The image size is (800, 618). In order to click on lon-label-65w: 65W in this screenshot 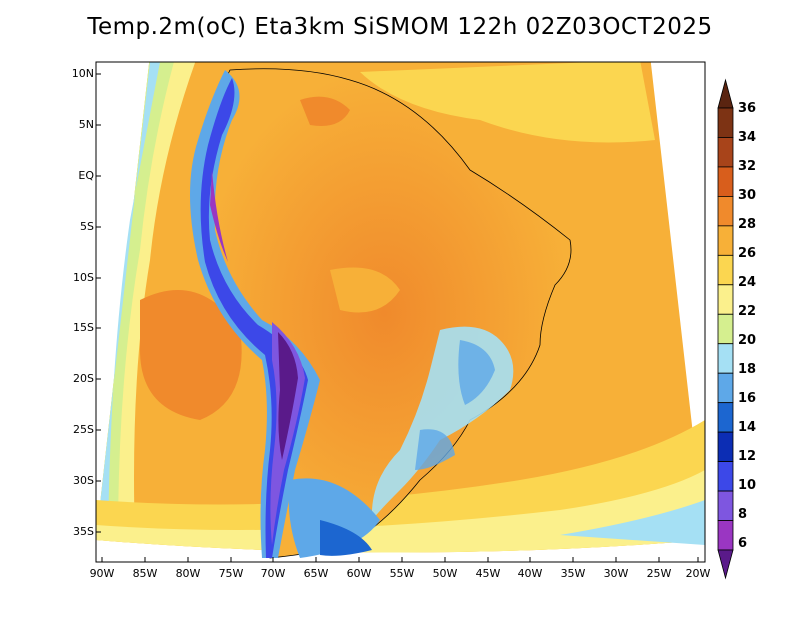, I will do `click(316, 573)`.